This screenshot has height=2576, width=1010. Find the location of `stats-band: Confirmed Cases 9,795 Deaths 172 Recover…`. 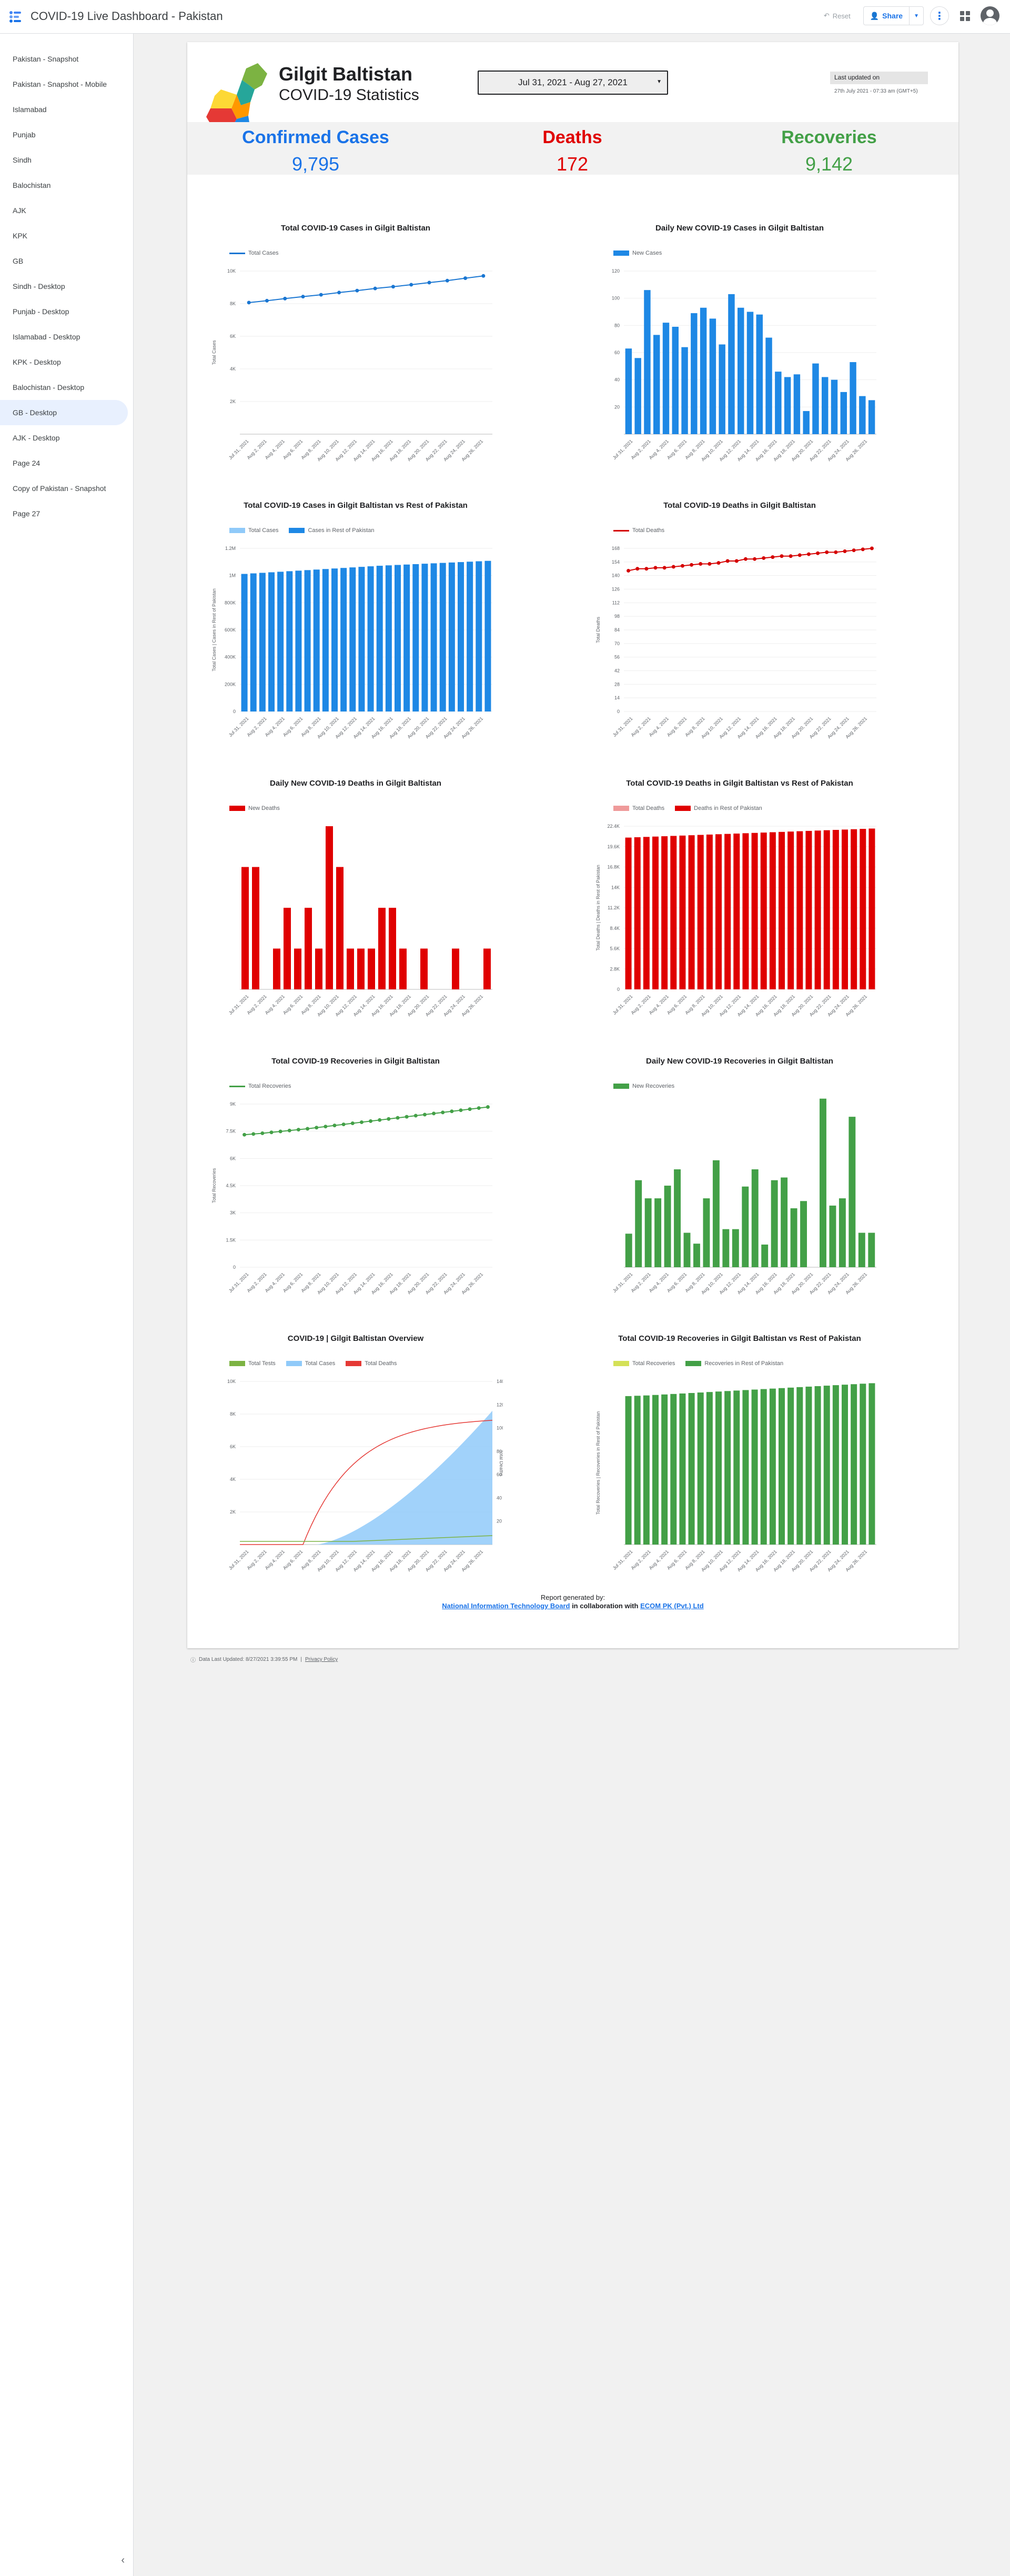

stats-band: Confirmed Cases 9,795 Deaths 172 Recover… is located at coordinates (572, 148).